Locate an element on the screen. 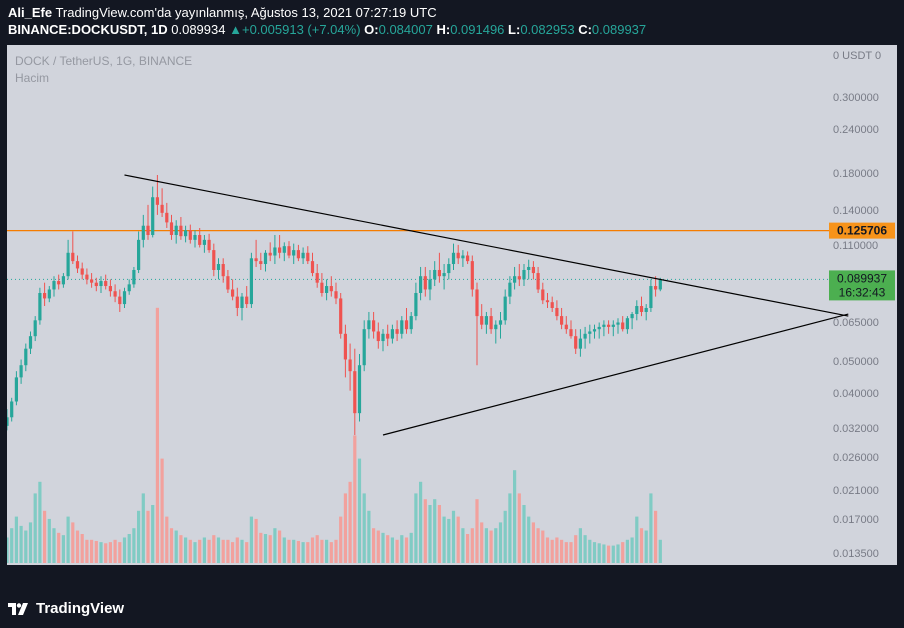  trendline-lower is located at coordinates (615, 374).